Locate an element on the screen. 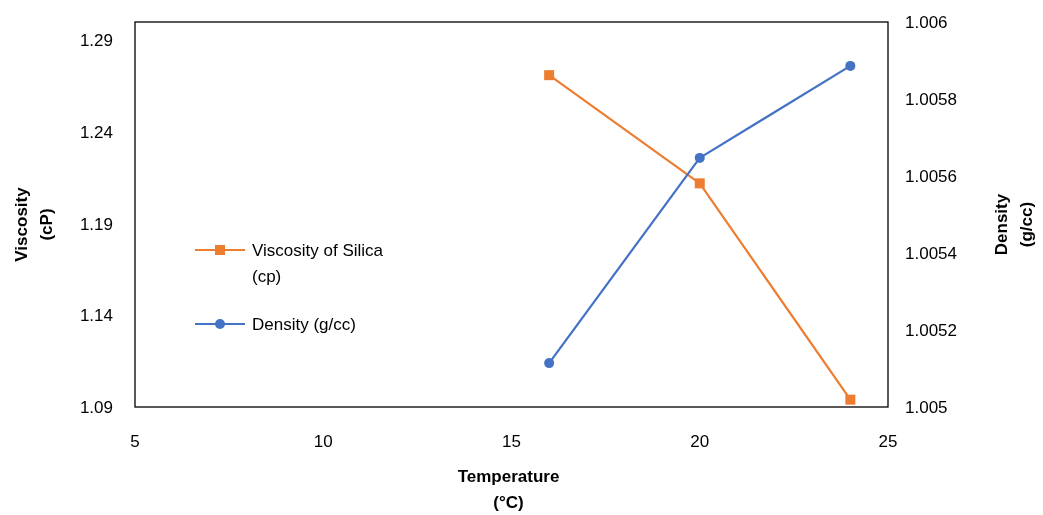 The height and width of the screenshot is (515, 1043). y2-tick-label: 1.005 is located at coordinates (926, 407).